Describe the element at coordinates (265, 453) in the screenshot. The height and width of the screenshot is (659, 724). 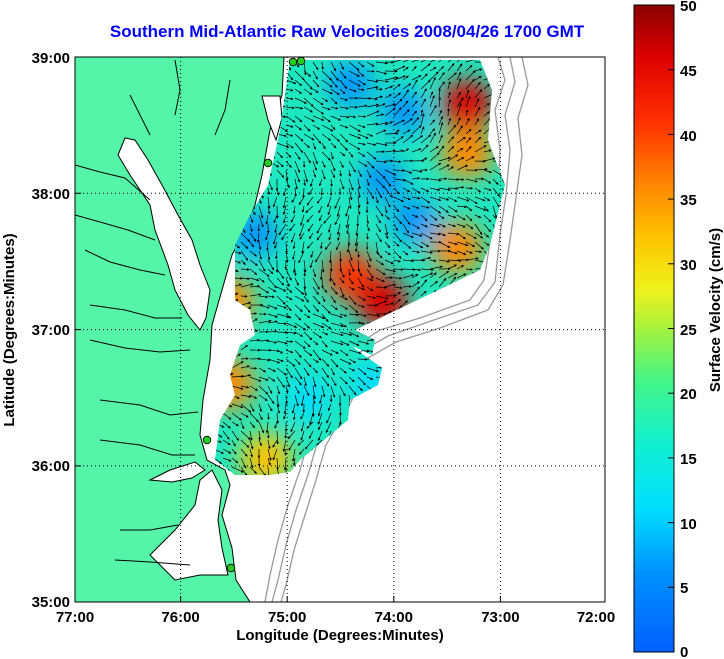
I see `fast-current-region` at that location.